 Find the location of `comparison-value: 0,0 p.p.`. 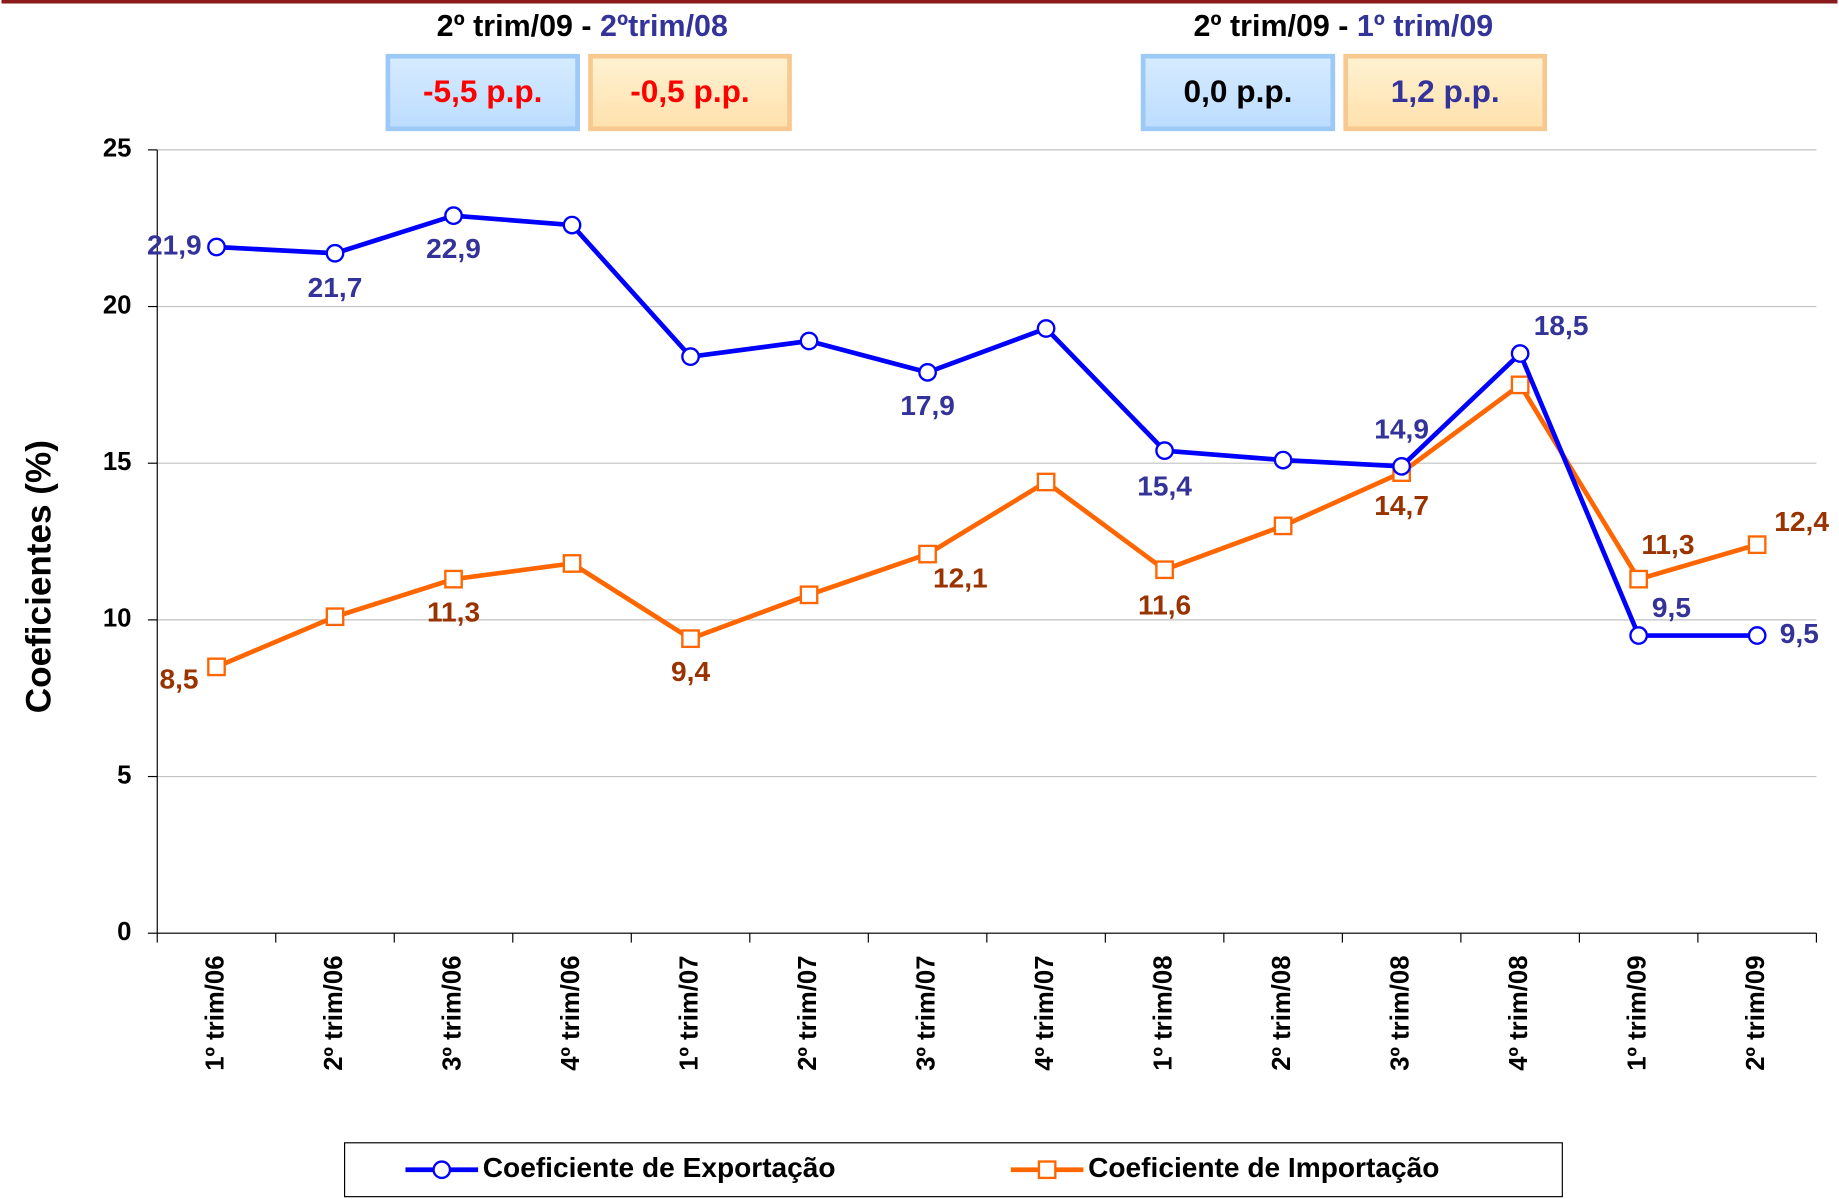

comparison-value: 0,0 p.p. is located at coordinates (1238, 91).